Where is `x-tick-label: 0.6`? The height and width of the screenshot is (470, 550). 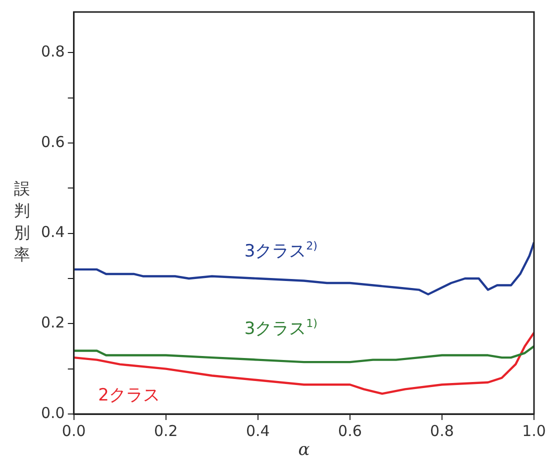 x-tick-label: 0.6 is located at coordinates (350, 431).